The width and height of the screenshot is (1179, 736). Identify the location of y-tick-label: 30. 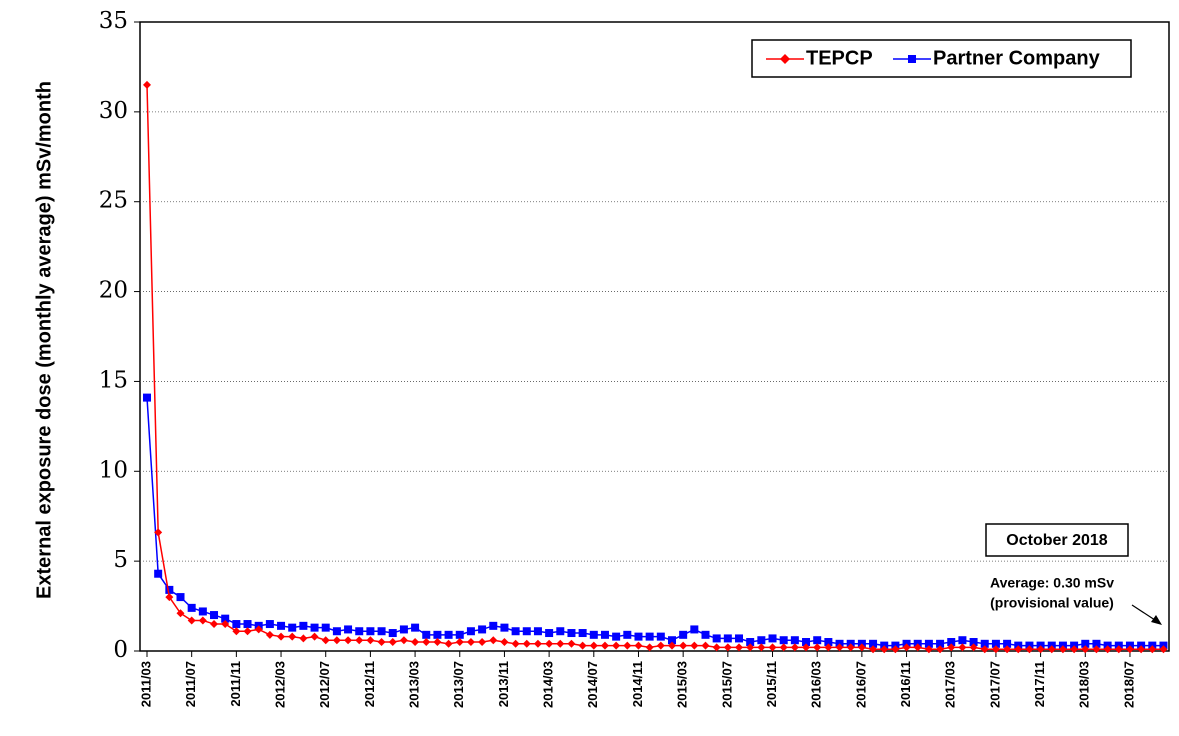
(113, 111).